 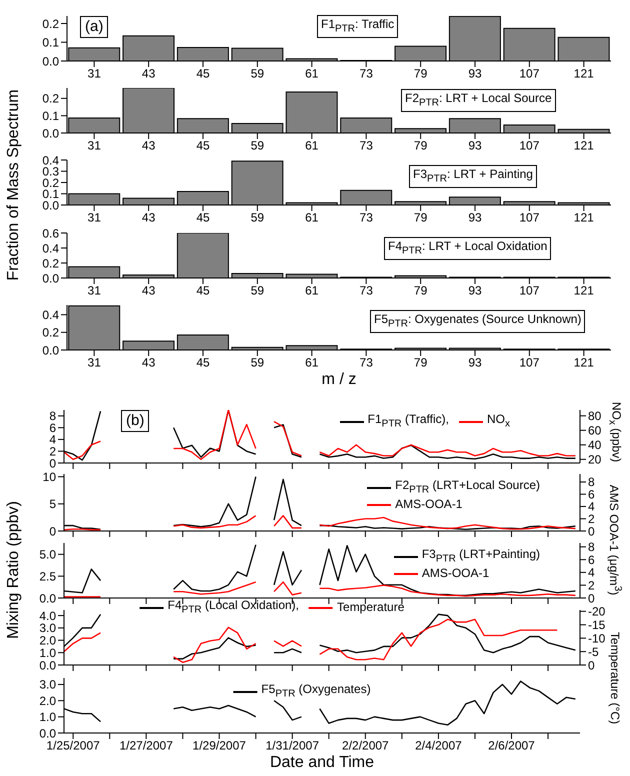 What do you see at coordinates (595, 431) in the screenshot?
I see `y2-tick-label: 60` at bounding box center [595, 431].